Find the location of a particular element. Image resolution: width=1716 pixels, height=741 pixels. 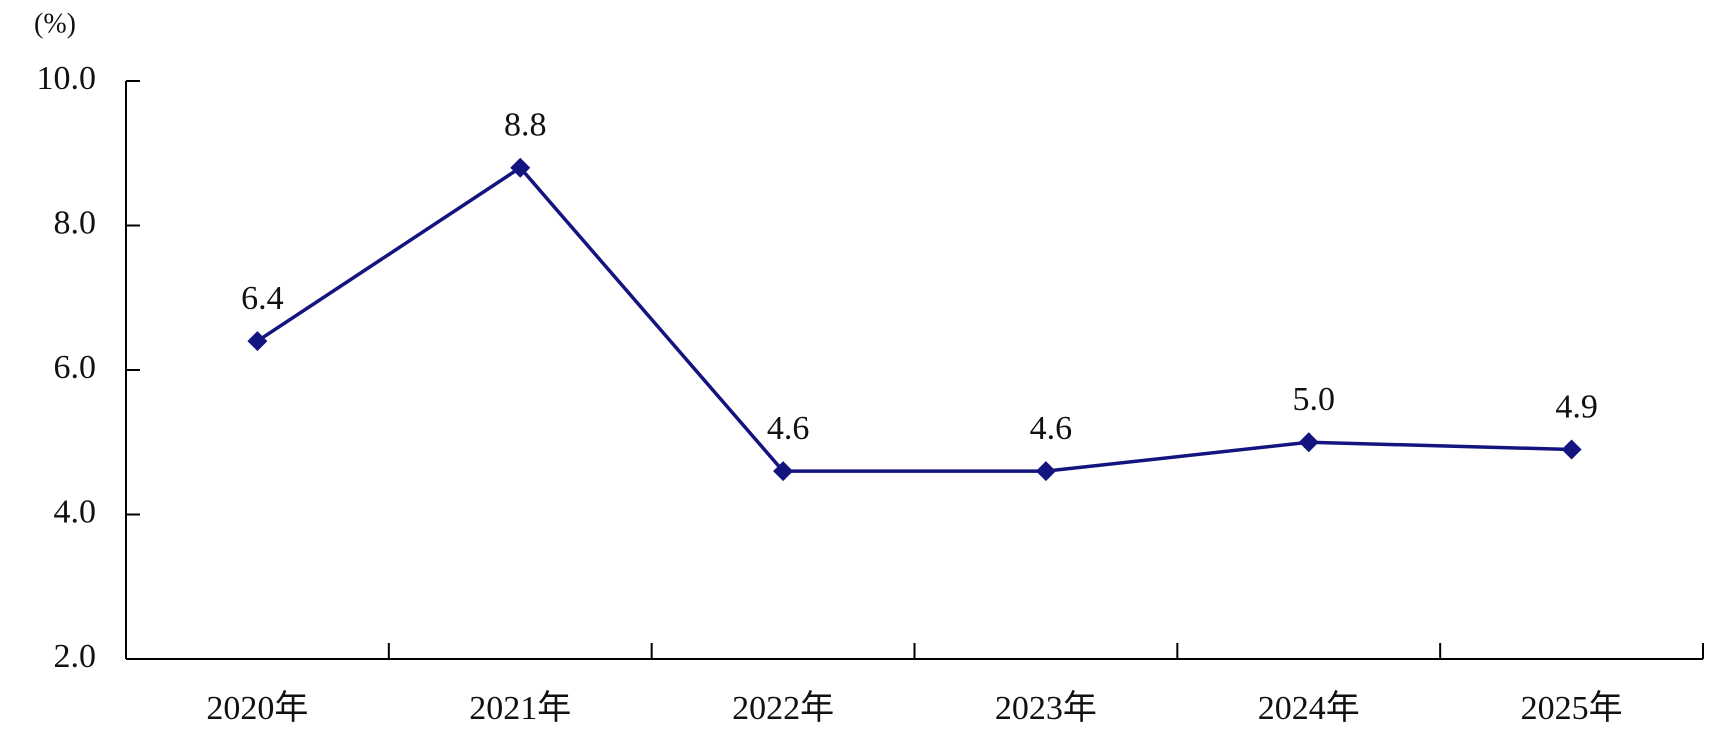

x-tick-label: 2023年 is located at coordinates (1046, 708).